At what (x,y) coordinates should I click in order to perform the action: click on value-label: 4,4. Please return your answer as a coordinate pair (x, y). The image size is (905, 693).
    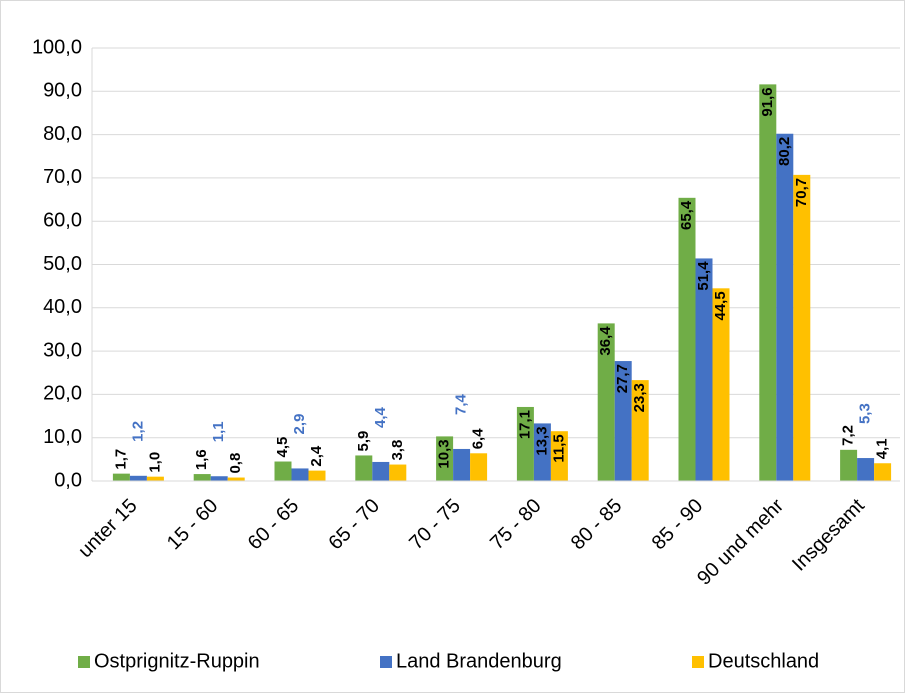
    Looking at the image, I should click on (380, 417).